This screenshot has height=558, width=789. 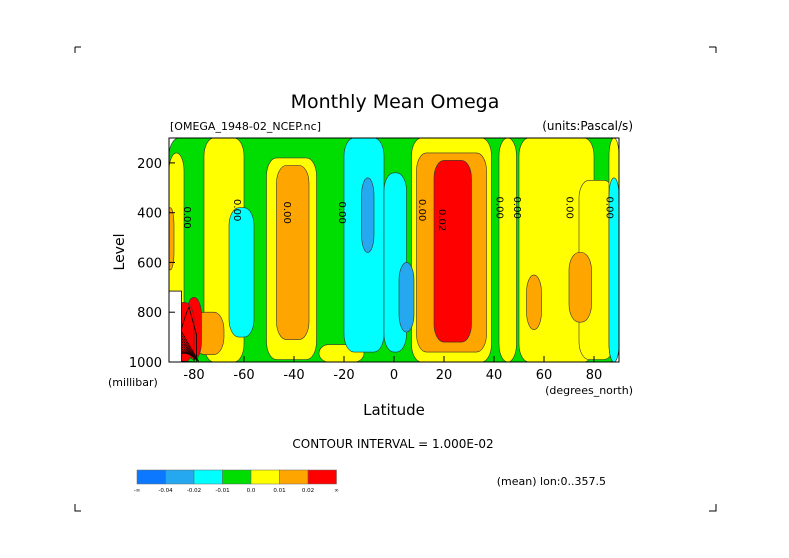 What do you see at coordinates (245, 126) in the screenshot?
I see `dataset-label: [OMEGA_1948-02_NCEP.nc]` at bounding box center [245, 126].